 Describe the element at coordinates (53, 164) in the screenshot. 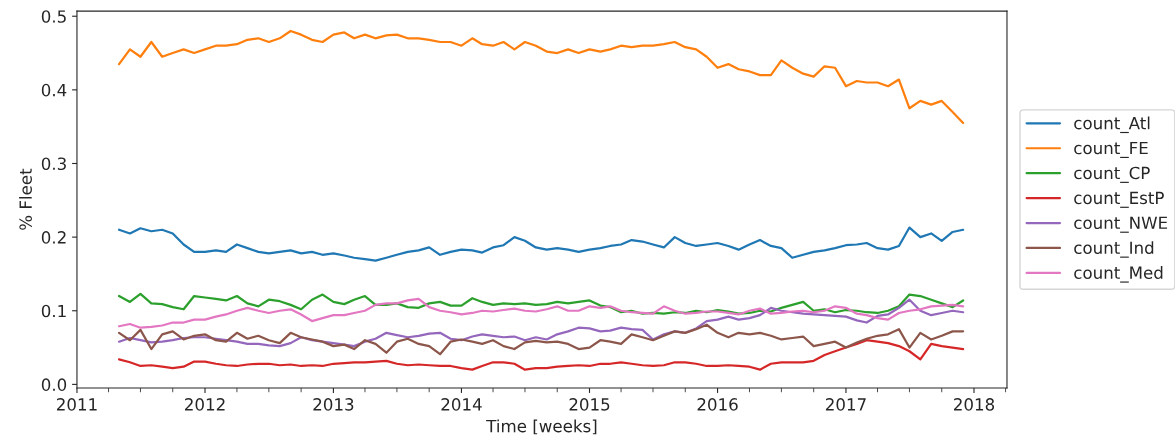

I see `y-tick-label: 0.3` at that location.